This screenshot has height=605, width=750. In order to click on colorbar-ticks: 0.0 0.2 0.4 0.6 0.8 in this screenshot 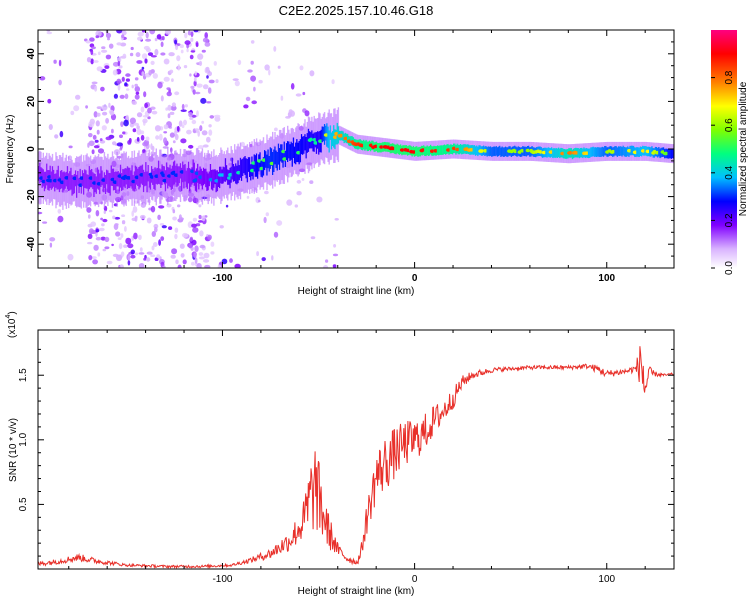, I will do `click(723, 172)`.